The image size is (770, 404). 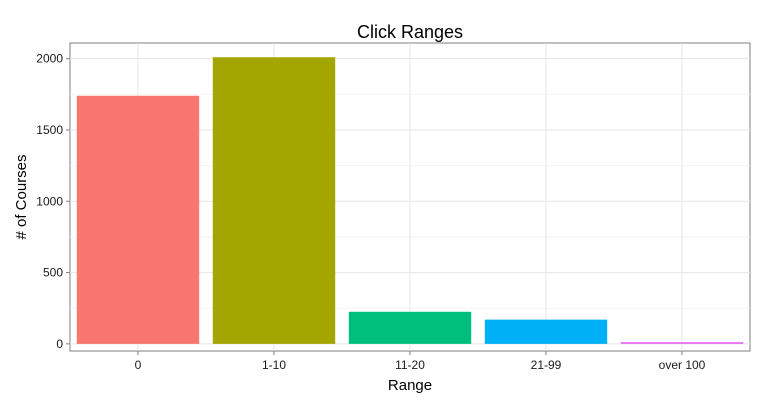 What do you see at coordinates (682, 365) in the screenshot?
I see `x-tick-label: over 100` at bounding box center [682, 365].